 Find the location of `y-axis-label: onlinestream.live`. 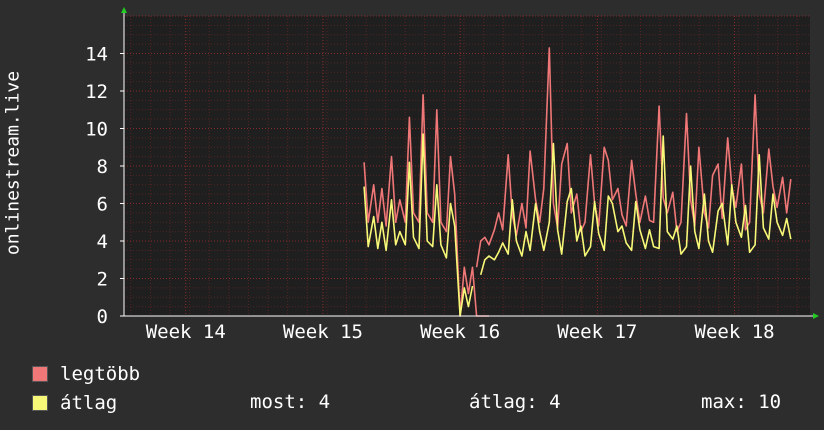

y-axis-label: onlinestream.live is located at coordinates (13, 163).